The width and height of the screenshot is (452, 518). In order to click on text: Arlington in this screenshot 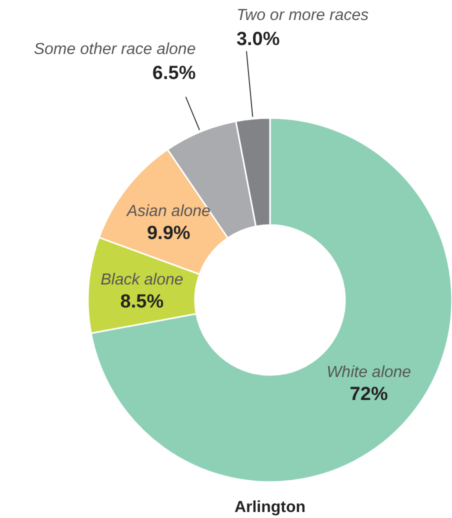, I will do `click(270, 507)`.